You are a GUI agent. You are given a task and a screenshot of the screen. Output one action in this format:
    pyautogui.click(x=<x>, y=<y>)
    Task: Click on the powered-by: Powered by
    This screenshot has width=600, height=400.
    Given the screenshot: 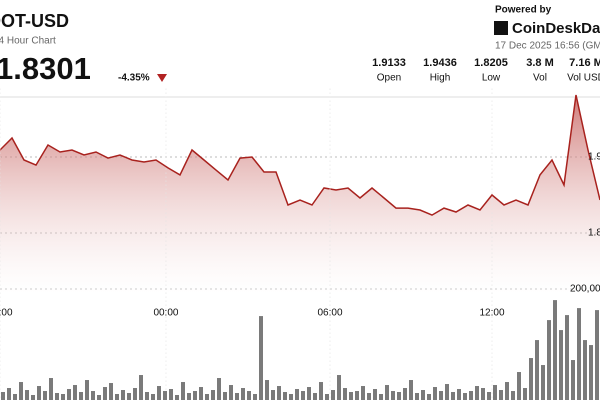 What is the action you would take?
    pyautogui.click(x=523, y=10)
    